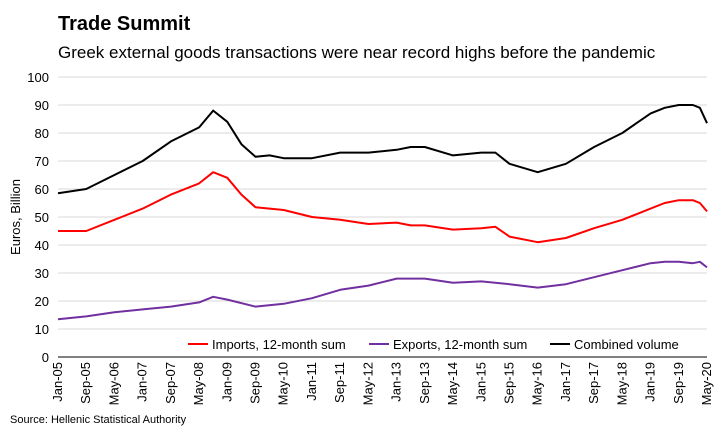 The image size is (721, 433). What do you see at coordinates (396, 382) in the screenshot?
I see `x-tick-label: Jan-13` at bounding box center [396, 382].